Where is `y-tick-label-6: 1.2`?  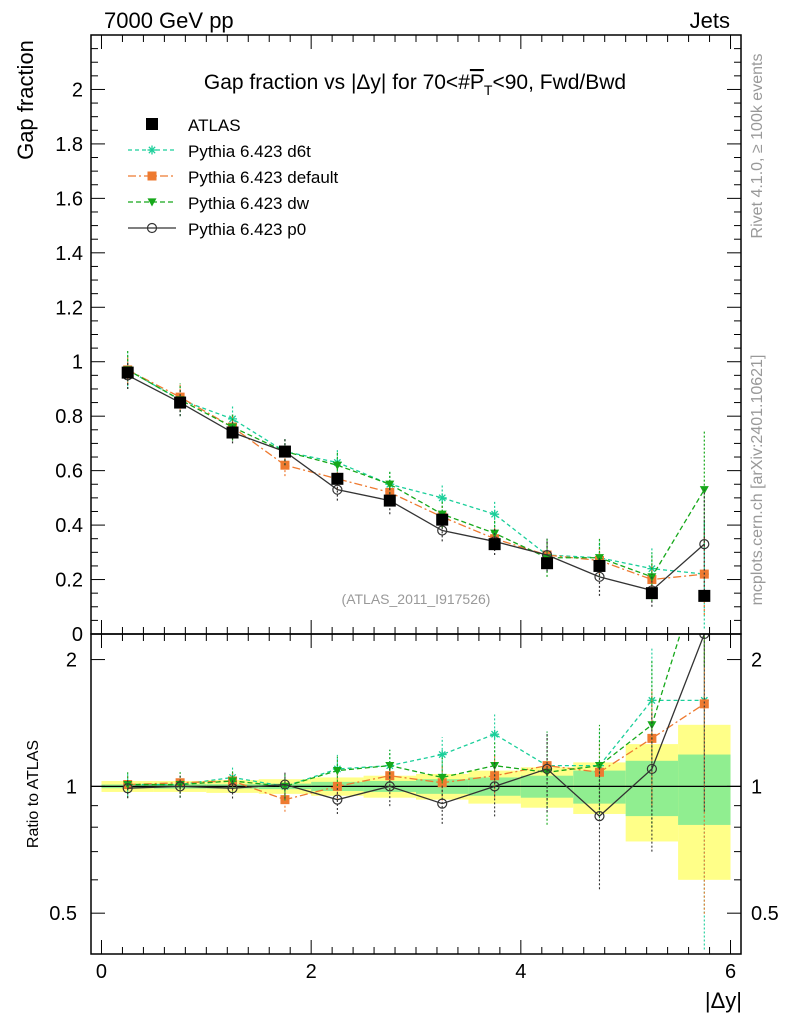
y-tick-label-6: 1.2 is located at coordinates (69, 308).